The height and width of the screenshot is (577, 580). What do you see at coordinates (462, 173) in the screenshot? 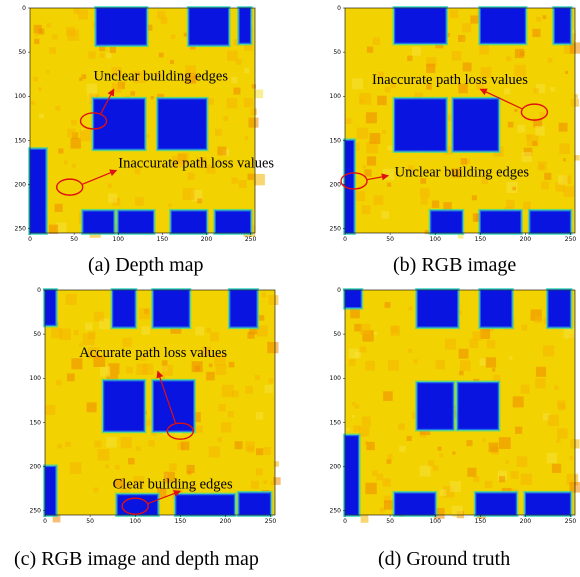
I see `annotation-label: Unclear building edges` at bounding box center [462, 173].